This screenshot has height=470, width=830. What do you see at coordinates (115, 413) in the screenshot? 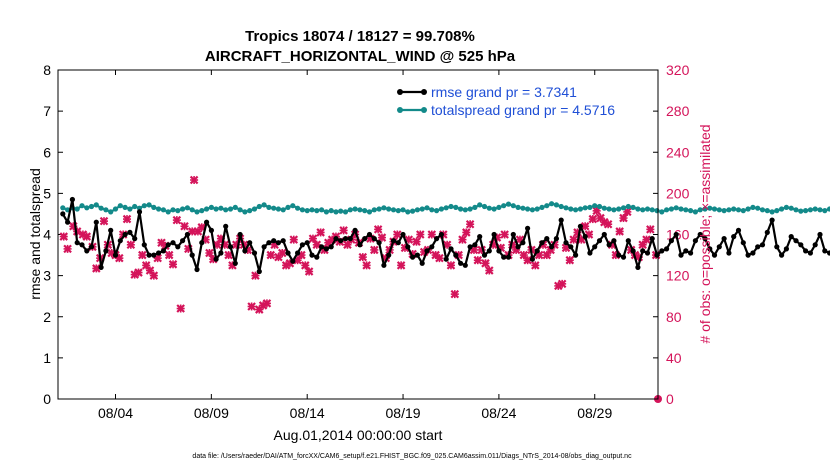
I see `x-tick-label: 08/04` at bounding box center [115, 413].